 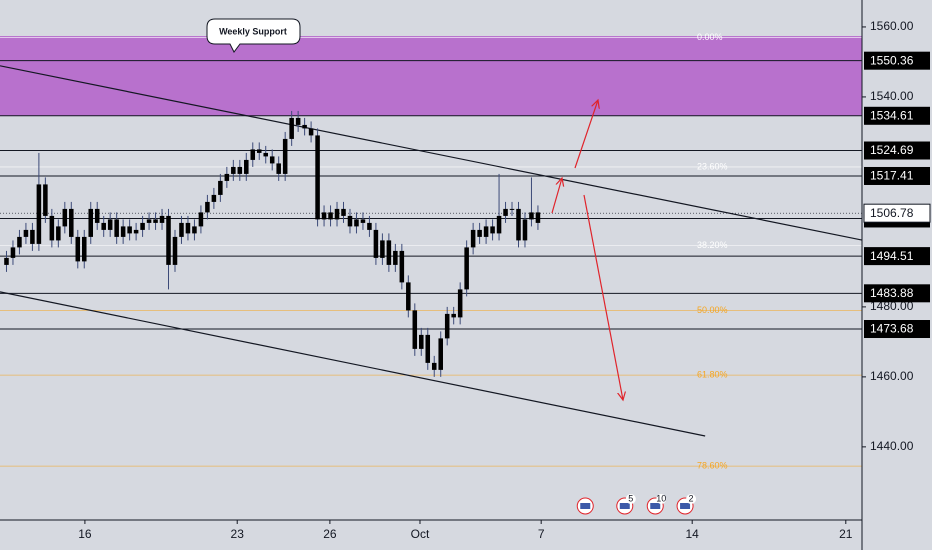 What do you see at coordinates (892, 256) in the screenshot?
I see `price-tag-label: 1494.51` at bounding box center [892, 256].